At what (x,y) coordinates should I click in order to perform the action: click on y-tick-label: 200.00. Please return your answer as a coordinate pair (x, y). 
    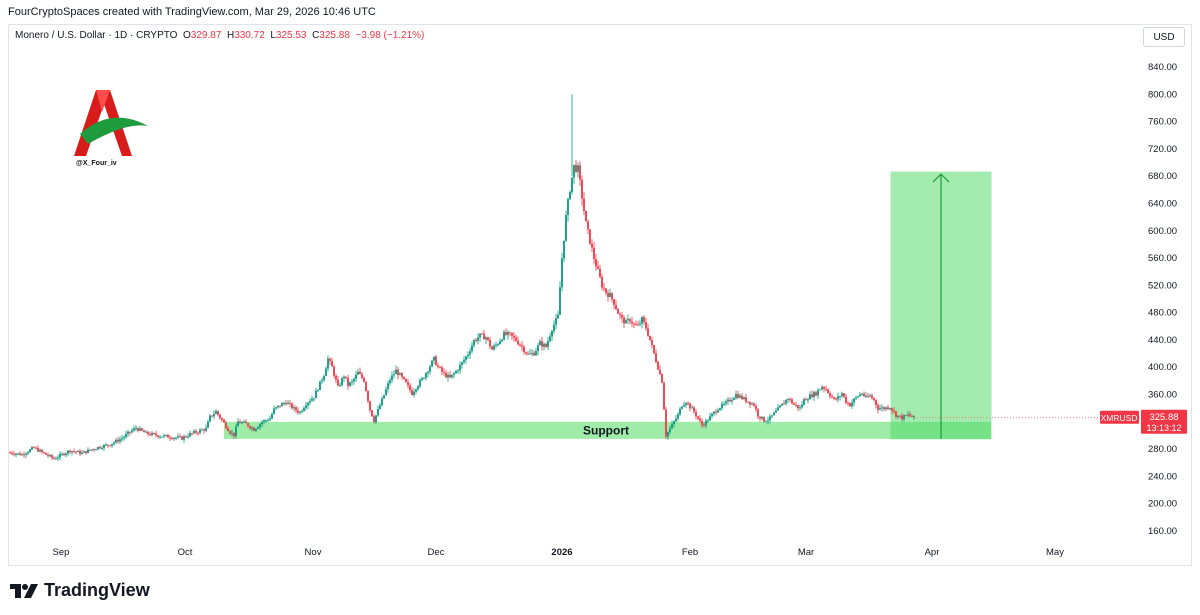
    Looking at the image, I should click on (1162, 504).